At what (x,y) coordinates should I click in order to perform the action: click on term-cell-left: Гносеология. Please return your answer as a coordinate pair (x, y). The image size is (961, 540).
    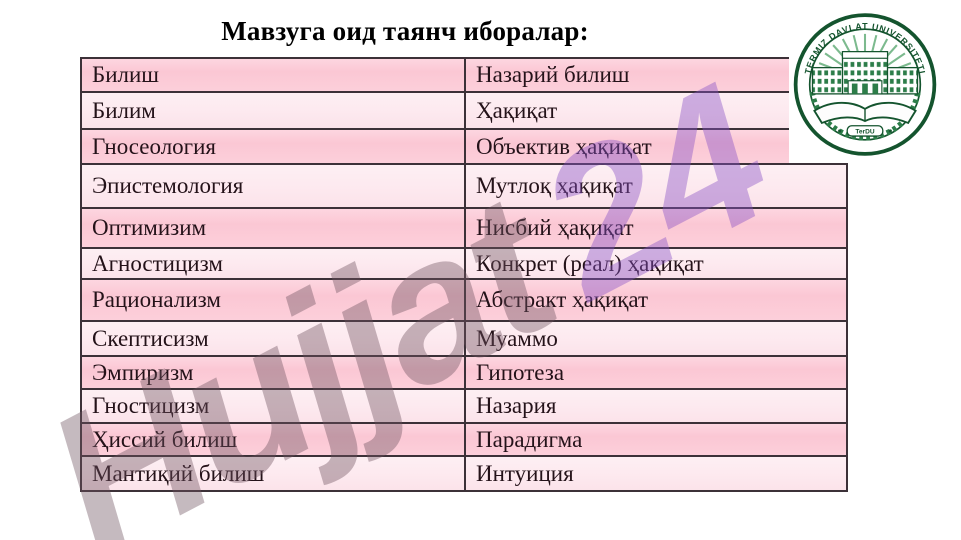
    Looking at the image, I should click on (274, 146).